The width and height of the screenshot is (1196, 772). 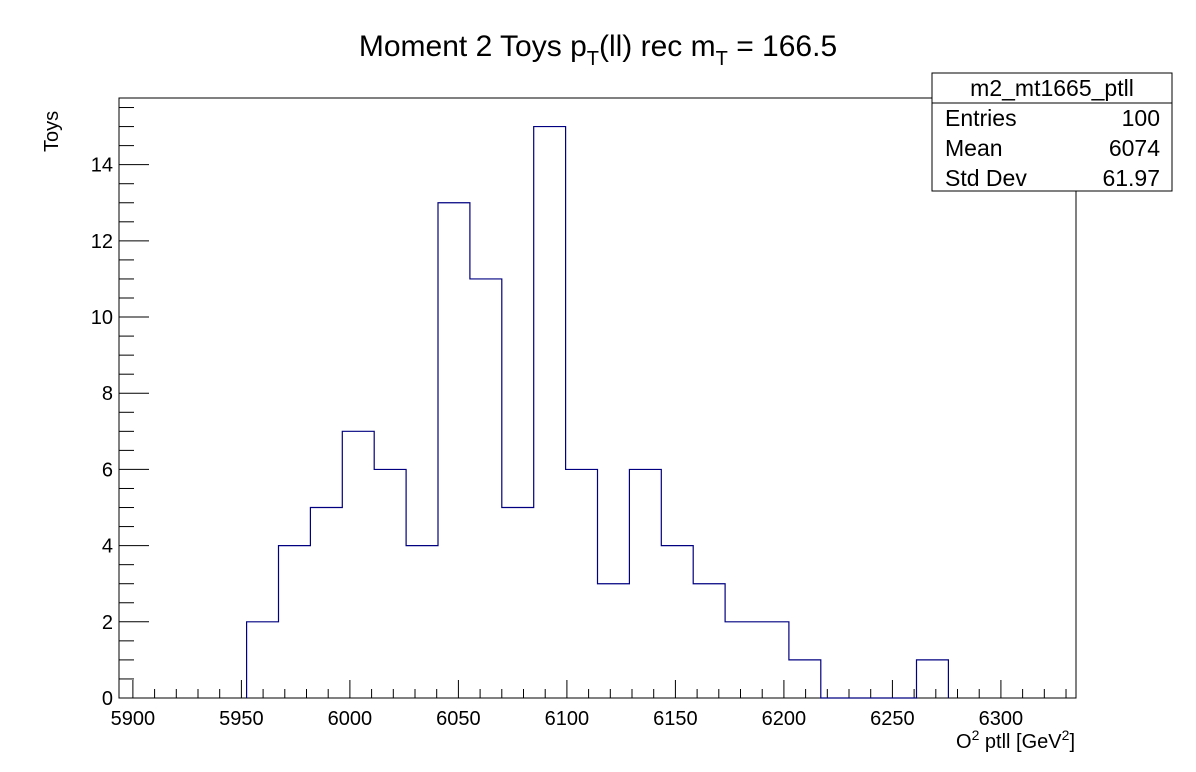 What do you see at coordinates (107, 699) in the screenshot?
I see `y-tick-label: 0` at bounding box center [107, 699].